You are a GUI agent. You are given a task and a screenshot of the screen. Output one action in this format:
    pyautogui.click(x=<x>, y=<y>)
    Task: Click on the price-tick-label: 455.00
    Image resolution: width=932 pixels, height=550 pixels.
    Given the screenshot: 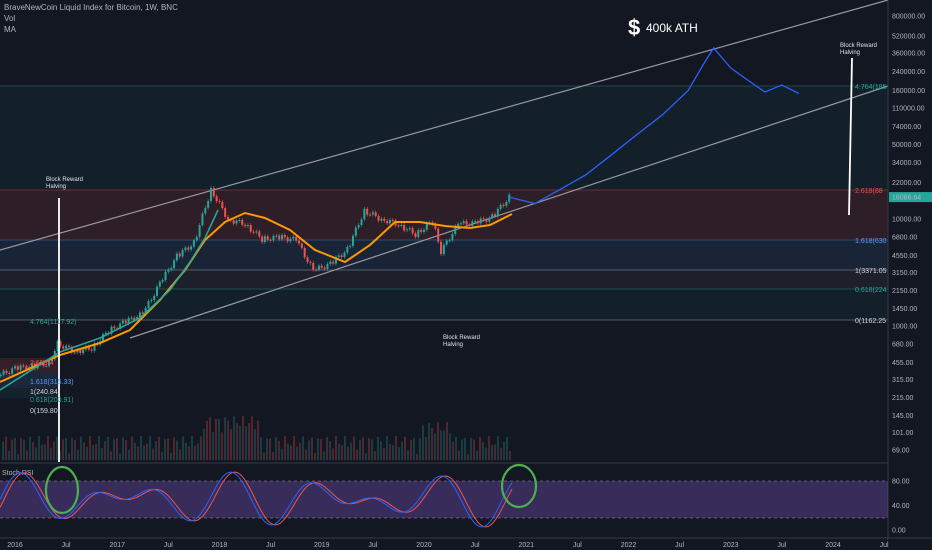 What is the action you would take?
    pyautogui.click(x=903, y=363)
    